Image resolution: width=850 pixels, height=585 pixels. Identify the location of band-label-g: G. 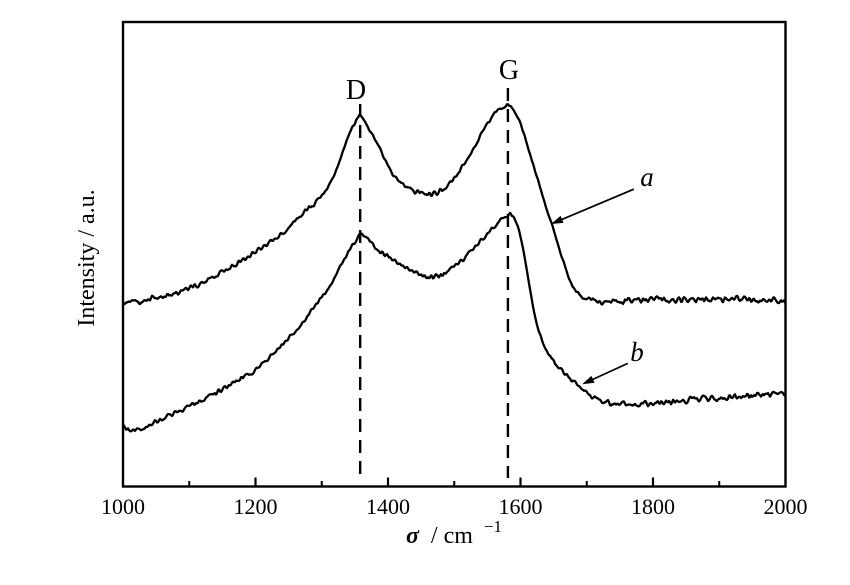
(509, 70).